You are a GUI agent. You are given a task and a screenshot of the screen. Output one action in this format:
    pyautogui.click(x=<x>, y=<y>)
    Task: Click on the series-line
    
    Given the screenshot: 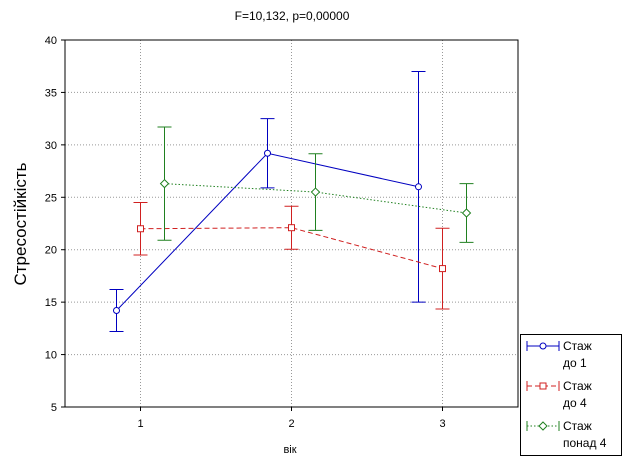 What is the action you would take?
    pyautogui.click(x=291, y=248)
    